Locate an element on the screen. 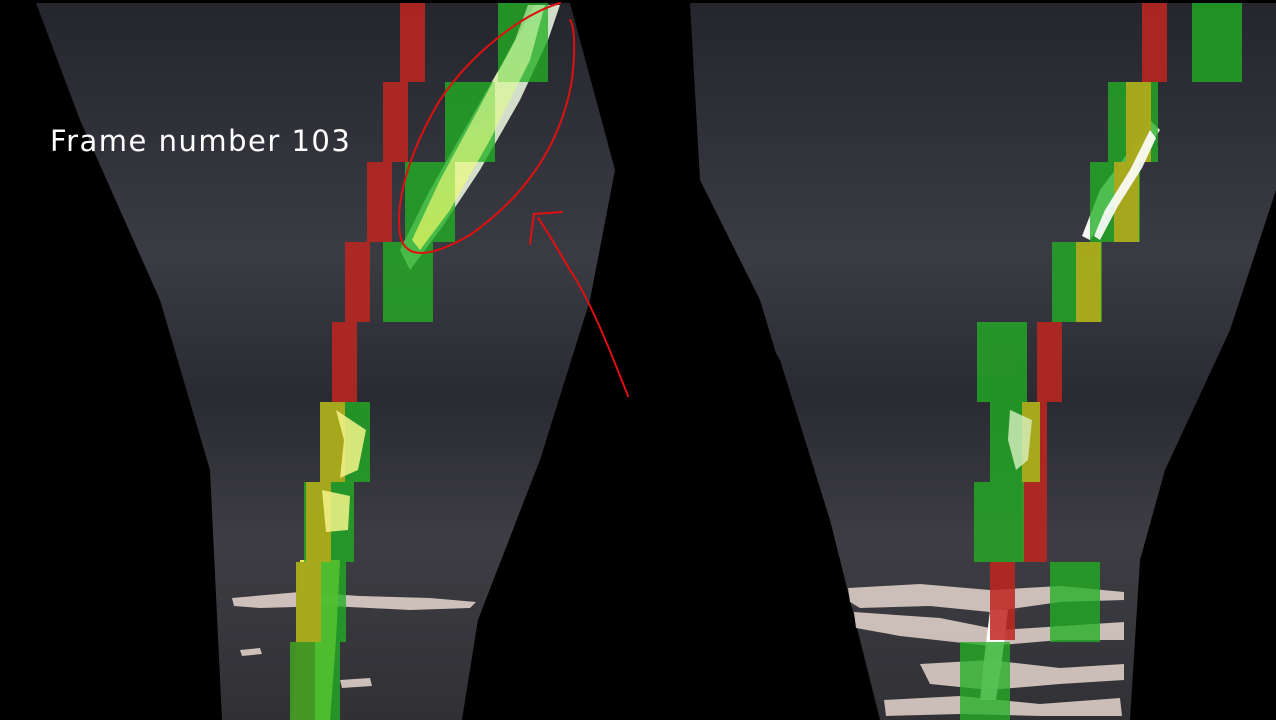 The height and width of the screenshot is (720, 1276). annotation is located at coordinates (513, 199).